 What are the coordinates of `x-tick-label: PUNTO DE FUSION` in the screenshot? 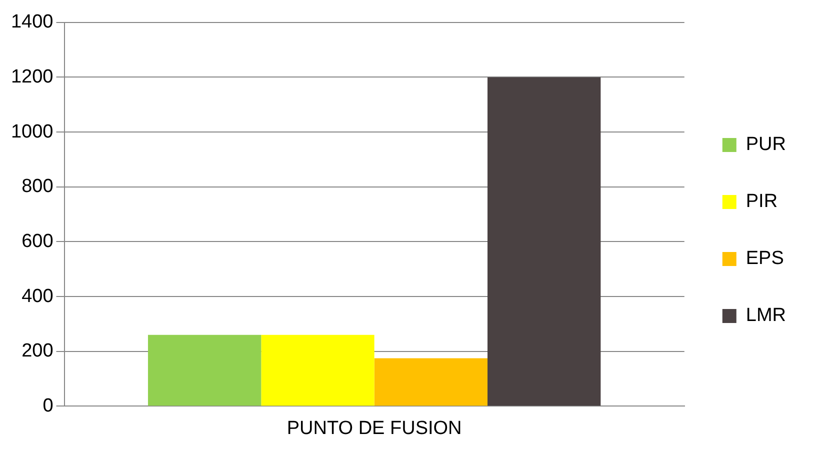 It's located at (374, 428).